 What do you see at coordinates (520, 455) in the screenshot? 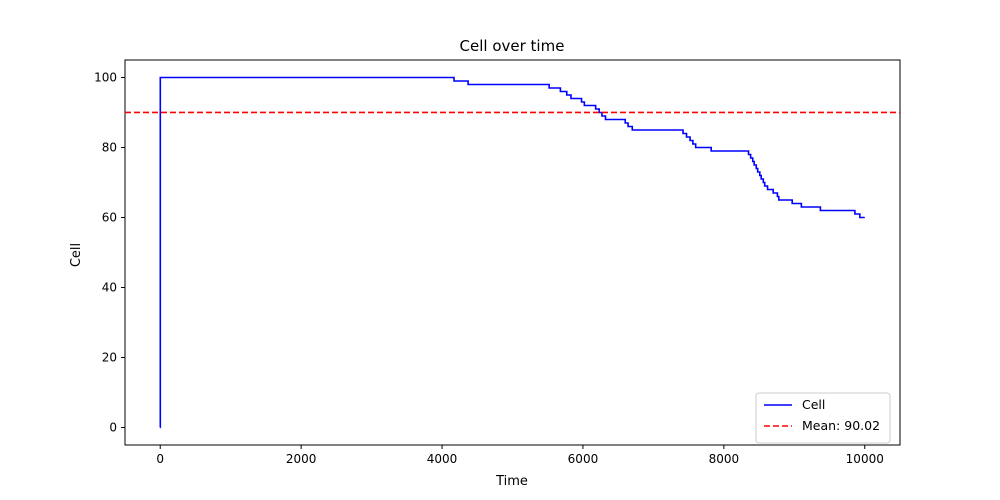
I see `x-axis-ticks: 0 2000 4000 6000 8000 10000` at bounding box center [520, 455].